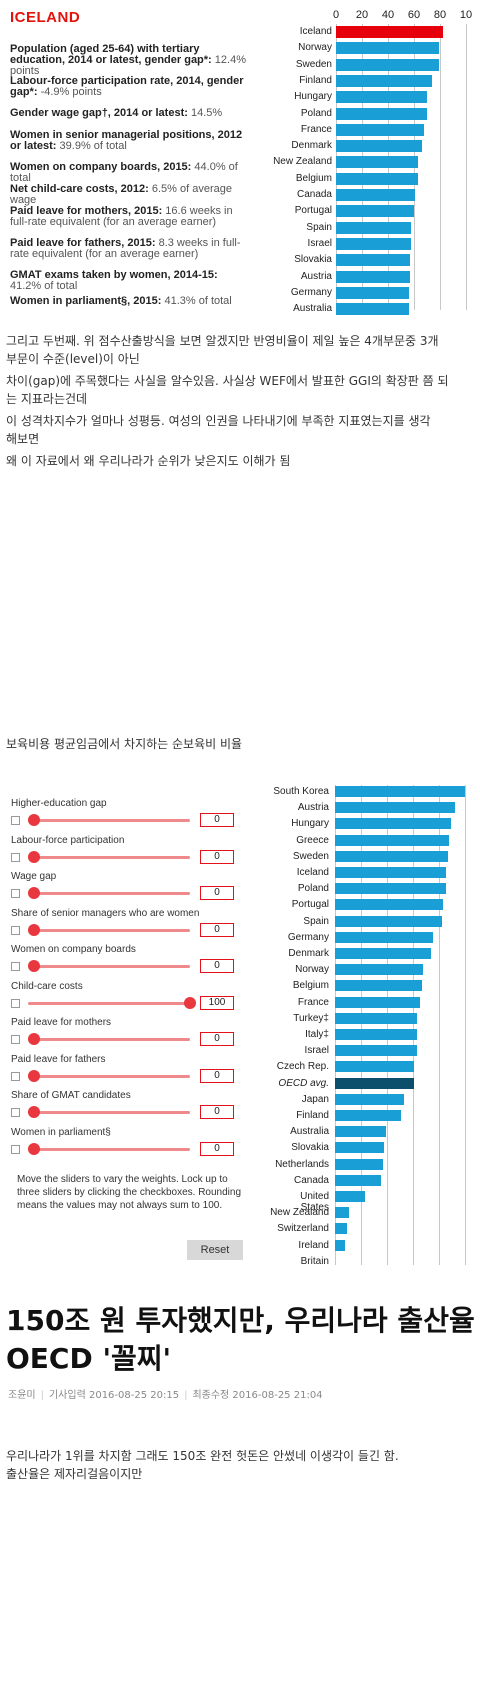 The height and width of the screenshot is (1692, 480). I want to click on post-text-line: 는 지표라는건데, so click(47, 399).